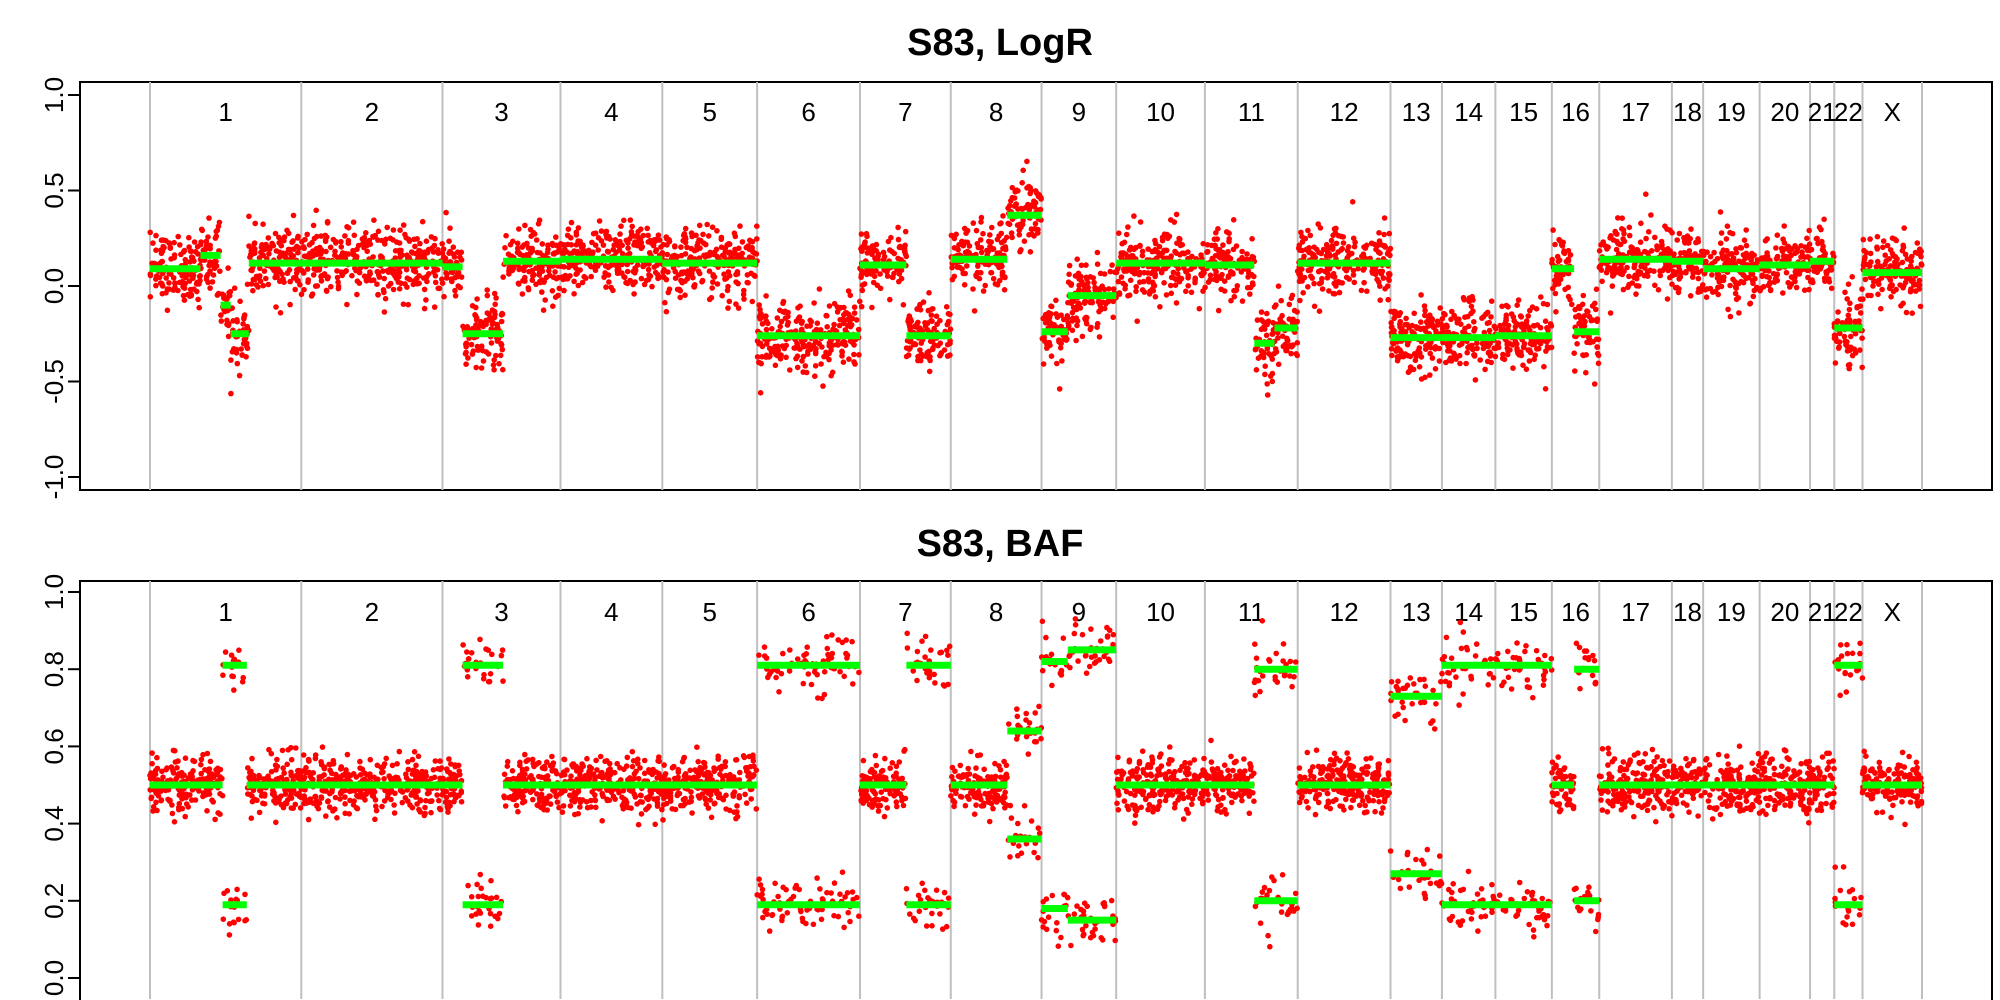  What do you see at coordinates (1416, 112) in the screenshot?
I see `chromosome-label: 13` at bounding box center [1416, 112].